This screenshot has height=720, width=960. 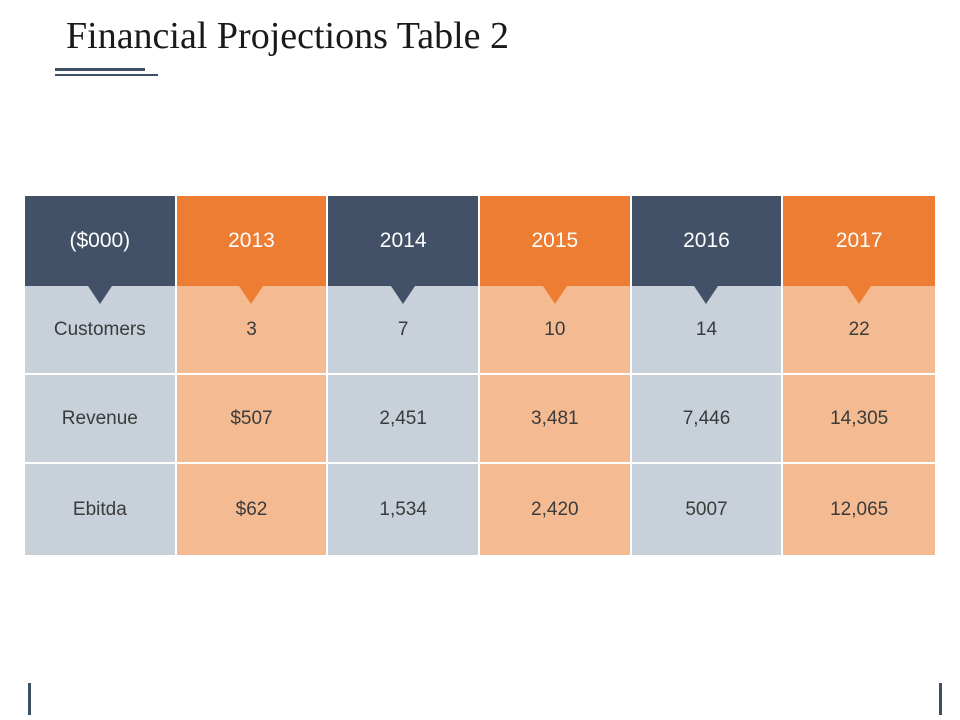 What do you see at coordinates (100, 240) in the screenshot?
I see `header-label: ($000)` at bounding box center [100, 240].